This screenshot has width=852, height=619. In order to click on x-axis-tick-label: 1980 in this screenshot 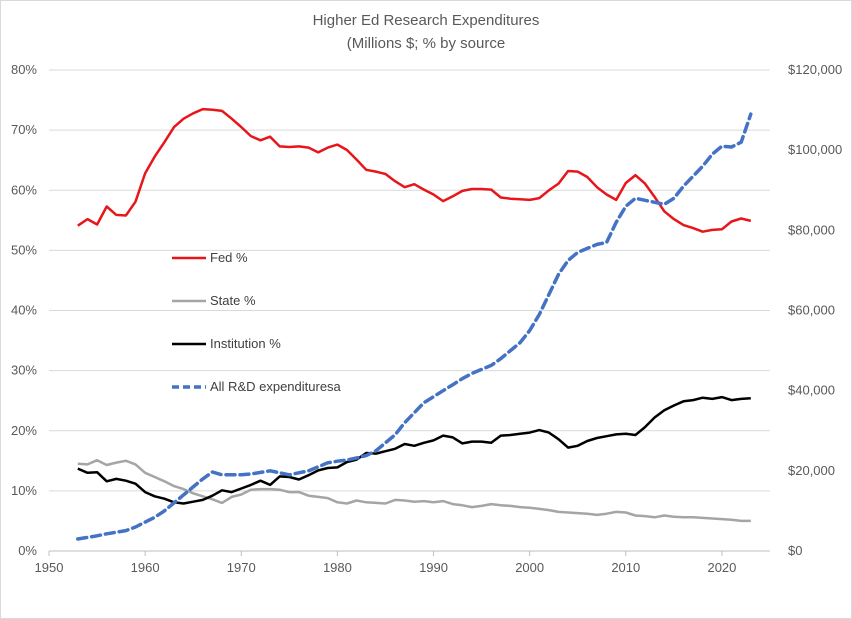, I will do `click(337, 567)`.